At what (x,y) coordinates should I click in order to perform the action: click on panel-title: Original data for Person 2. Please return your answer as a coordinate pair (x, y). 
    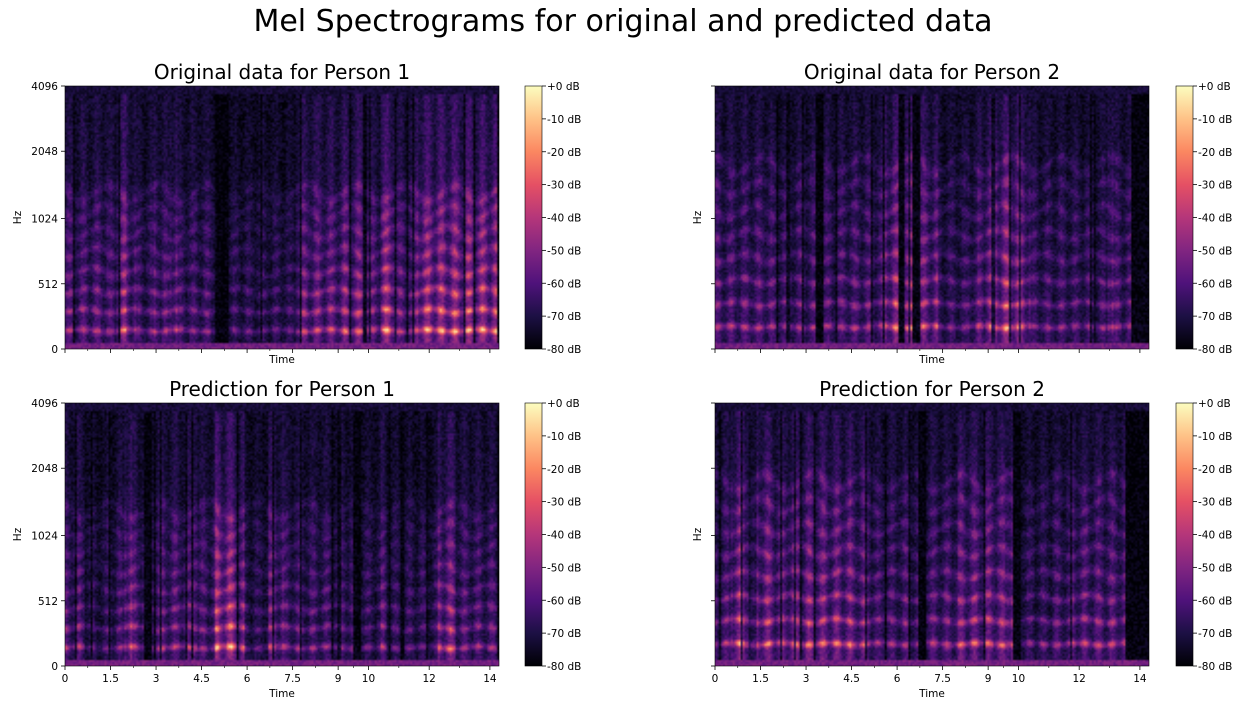
    Looking at the image, I should click on (932, 72).